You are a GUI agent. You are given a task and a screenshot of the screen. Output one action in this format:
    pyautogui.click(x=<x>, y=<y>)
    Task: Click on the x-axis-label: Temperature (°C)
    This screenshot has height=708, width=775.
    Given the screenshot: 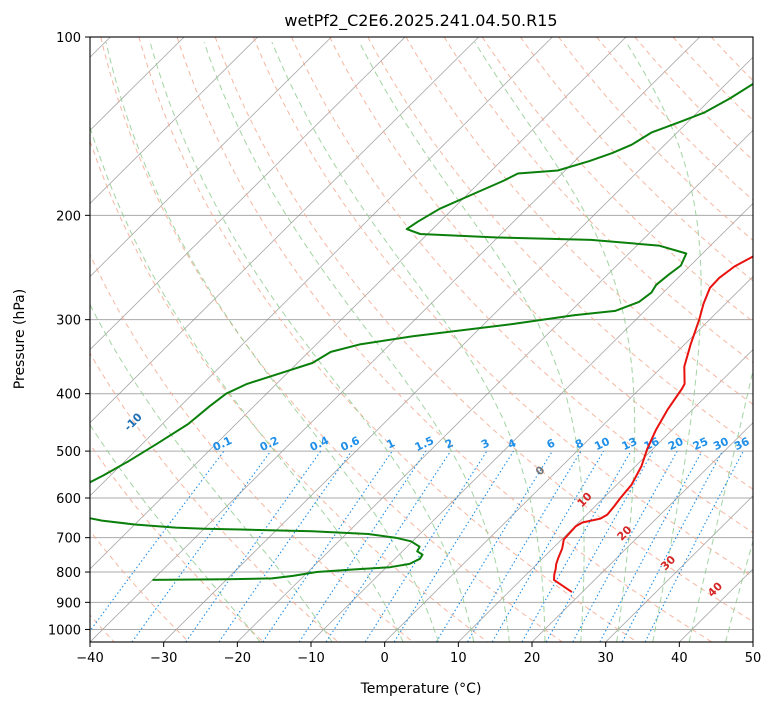 What is the action you would take?
    pyautogui.click(x=421, y=689)
    